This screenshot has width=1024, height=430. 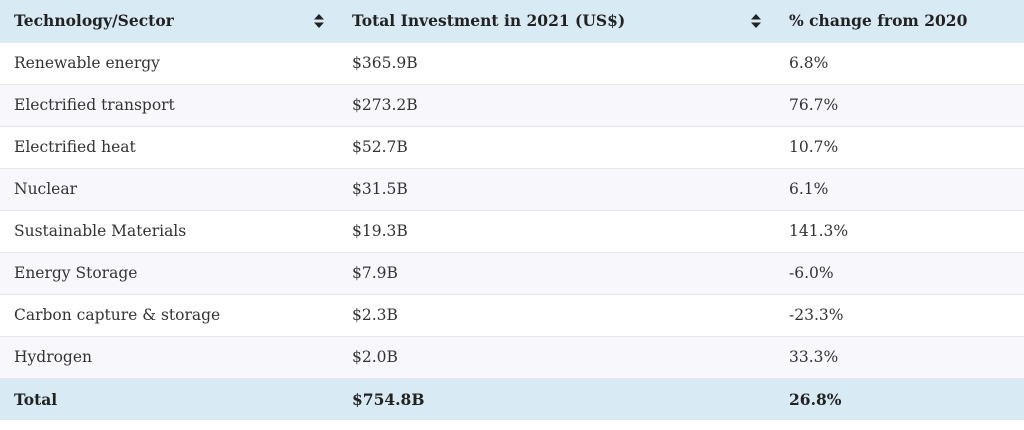 I want to click on table-cell: -23.3%, so click(x=899, y=315).